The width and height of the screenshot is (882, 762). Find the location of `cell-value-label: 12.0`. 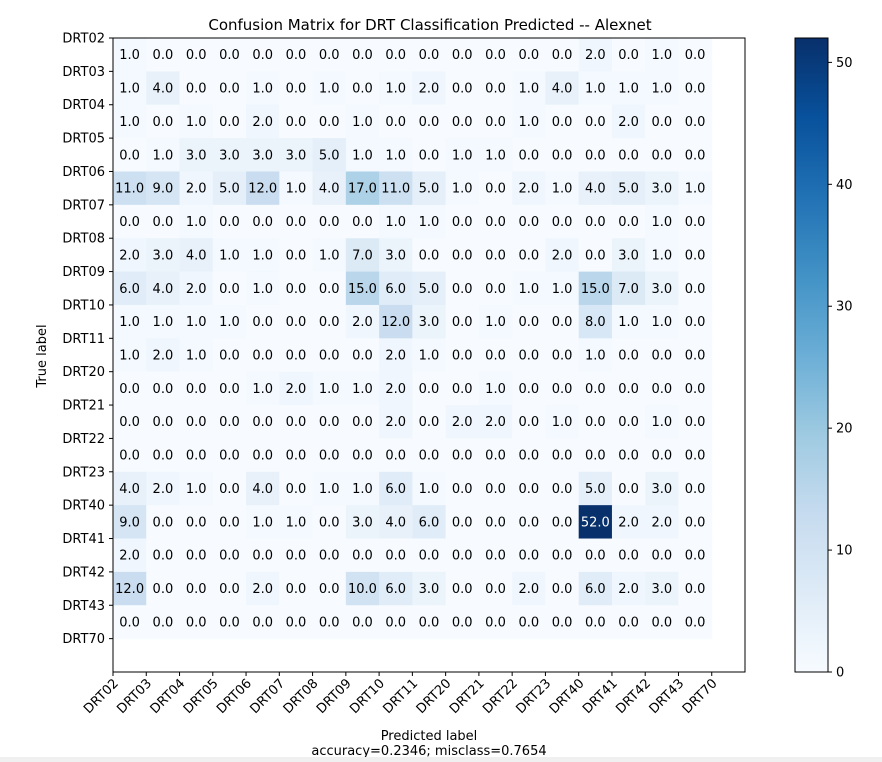

cell-value-label: 12.0 is located at coordinates (395, 322).